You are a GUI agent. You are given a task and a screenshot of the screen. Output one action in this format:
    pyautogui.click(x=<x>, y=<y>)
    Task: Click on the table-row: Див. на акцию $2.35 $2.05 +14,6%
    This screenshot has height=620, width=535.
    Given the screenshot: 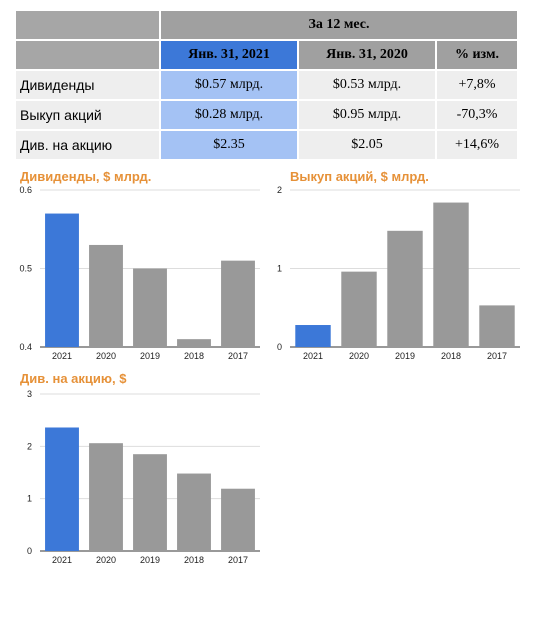 What is the action you would take?
    pyautogui.click(x=266, y=145)
    